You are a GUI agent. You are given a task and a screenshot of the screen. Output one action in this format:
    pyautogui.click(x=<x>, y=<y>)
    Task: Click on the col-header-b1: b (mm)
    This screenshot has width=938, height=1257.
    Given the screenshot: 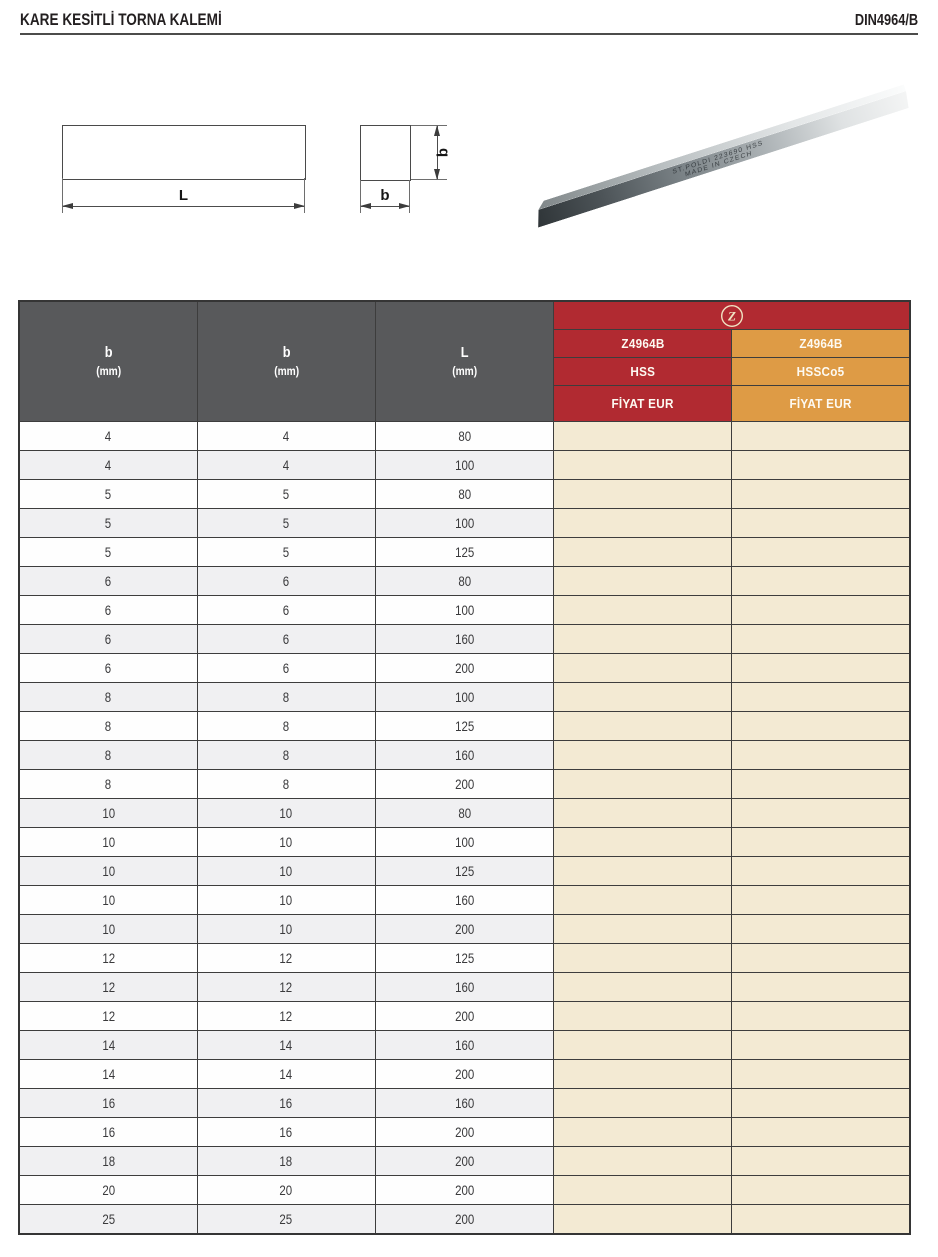 What is the action you would take?
    pyautogui.click(x=108, y=361)
    